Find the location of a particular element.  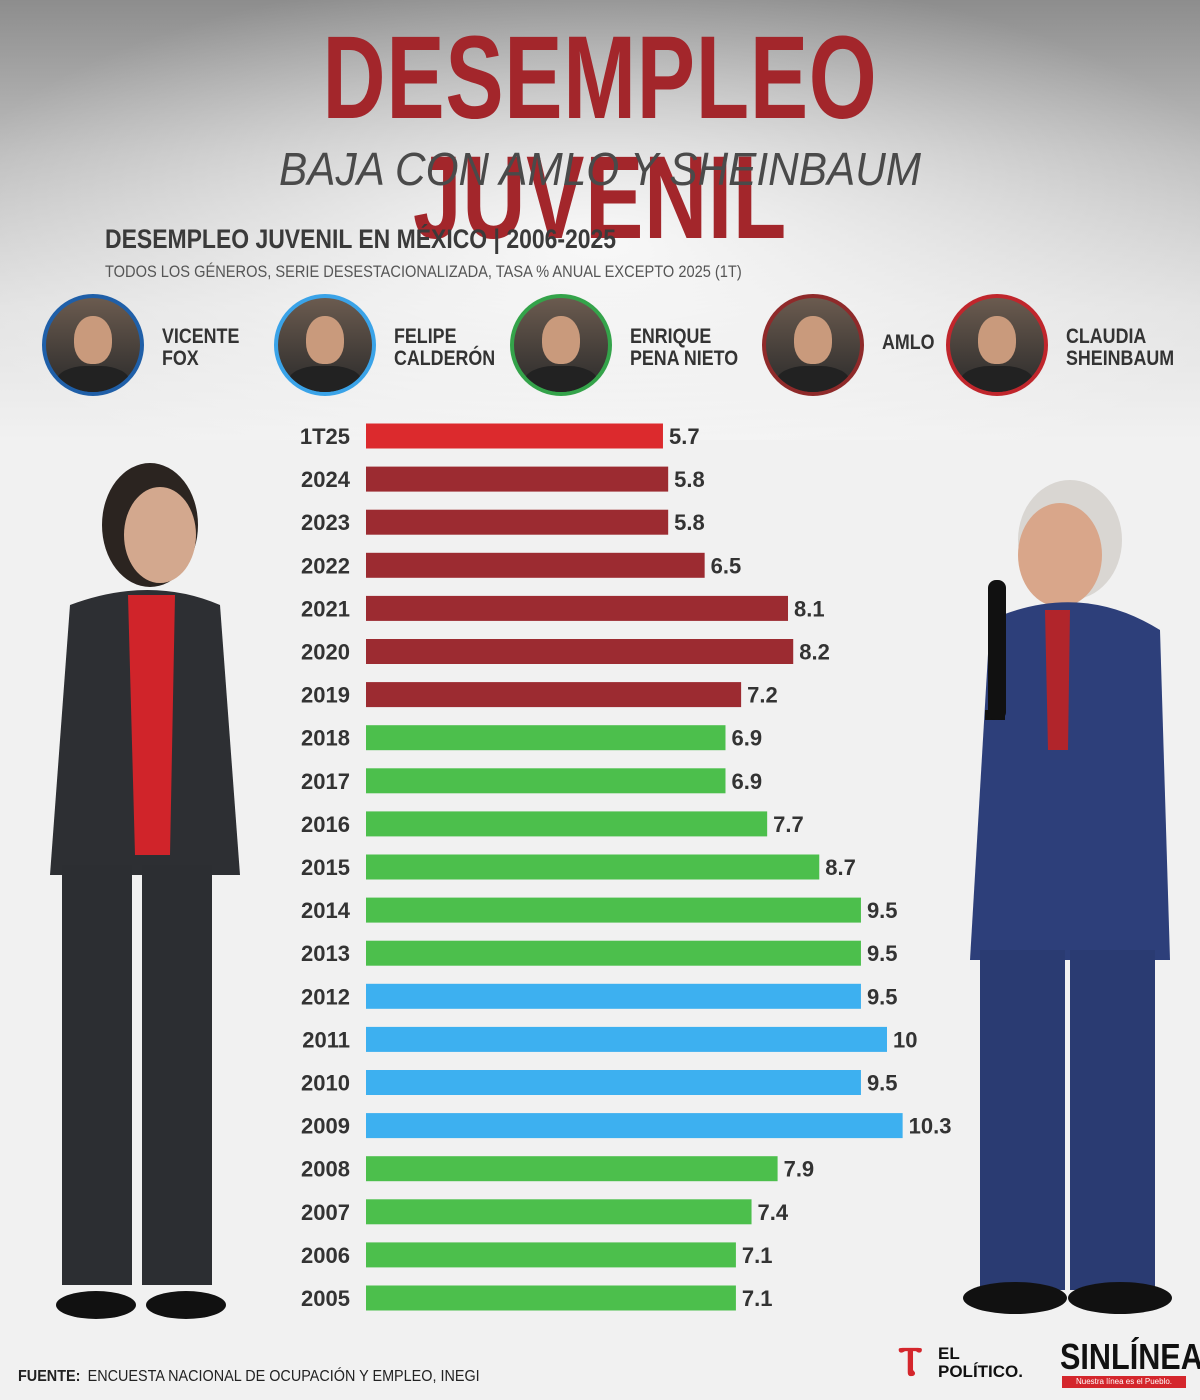

category-label-2013: 2013 is located at coordinates (325, 953).